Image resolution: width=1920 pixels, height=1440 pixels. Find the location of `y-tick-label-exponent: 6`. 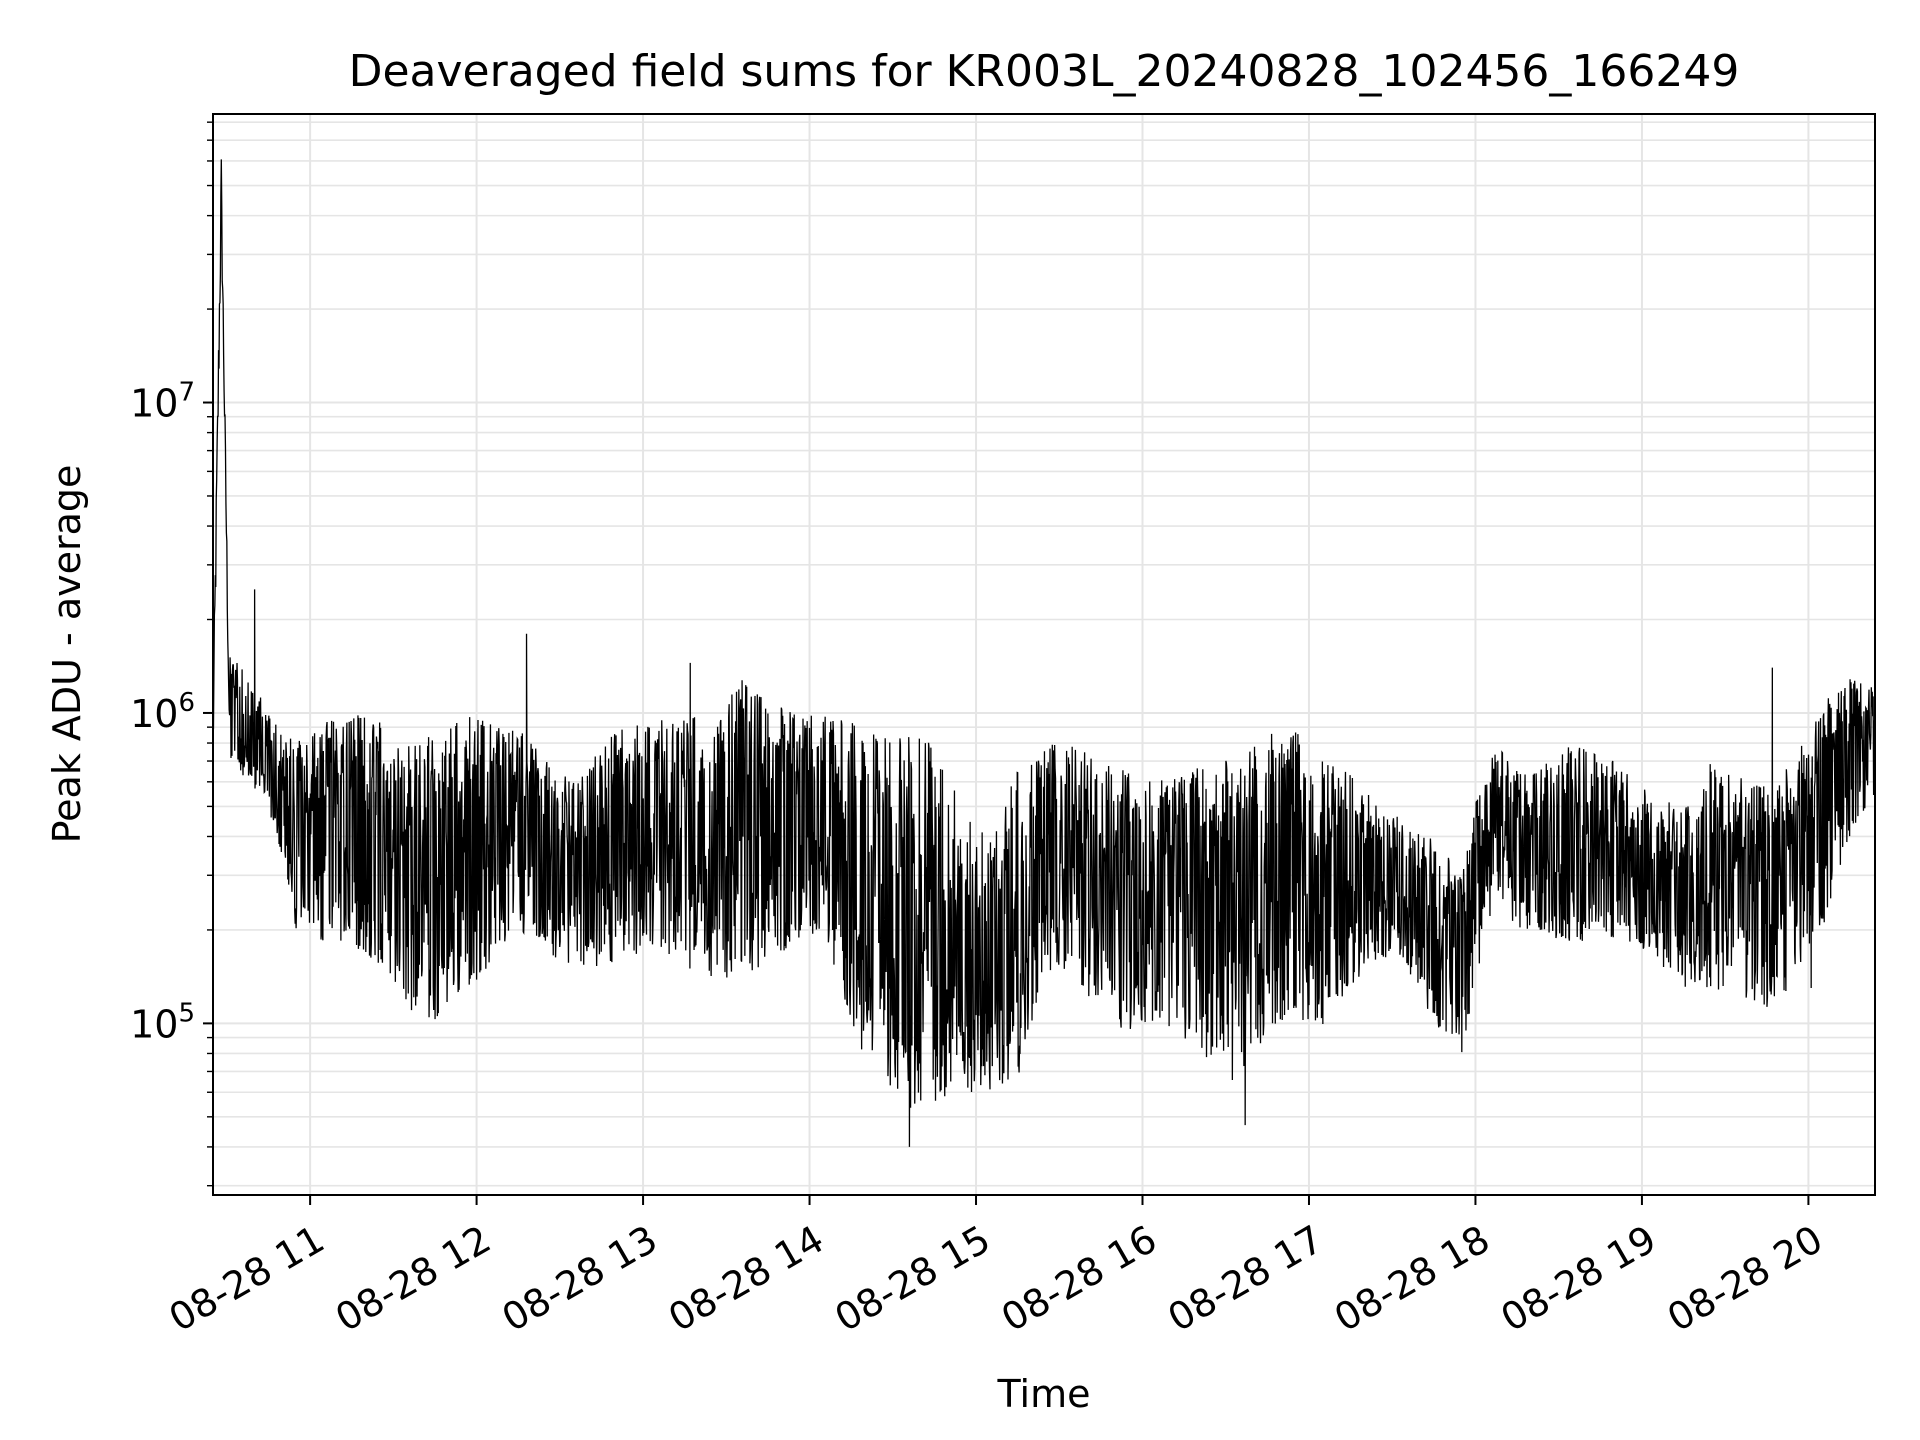

y-tick-label-exponent: 6 is located at coordinates (186, 703).